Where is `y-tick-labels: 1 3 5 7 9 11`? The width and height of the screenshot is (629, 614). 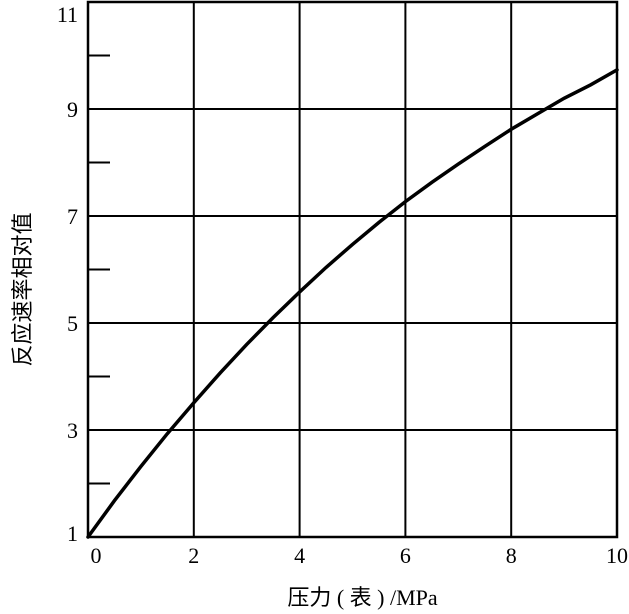
y-tick-labels: 1 3 5 7 9 11 is located at coordinates (67, 274).